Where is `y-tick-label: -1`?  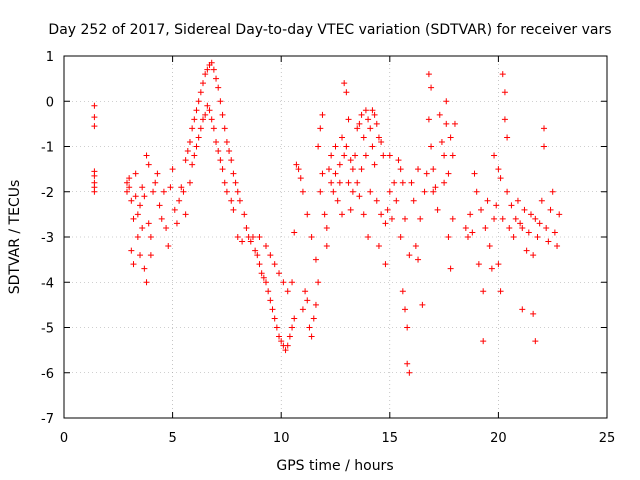 y-tick-label: -1 is located at coordinates (47, 148).